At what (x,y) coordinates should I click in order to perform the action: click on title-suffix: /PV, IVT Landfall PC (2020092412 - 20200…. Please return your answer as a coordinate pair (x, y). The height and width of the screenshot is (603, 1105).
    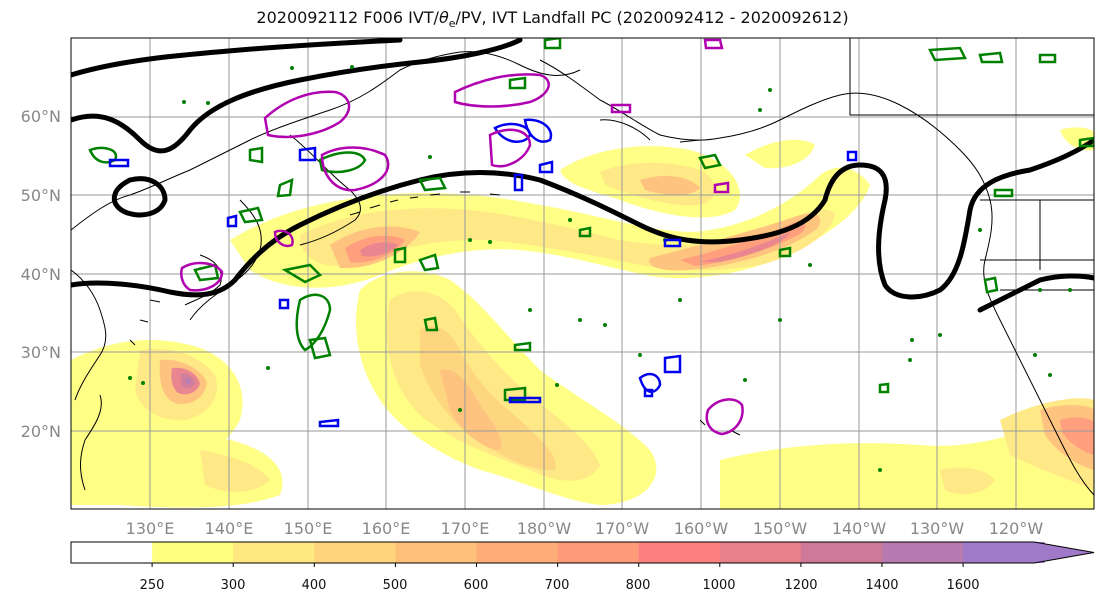
    Looking at the image, I should click on (652, 17).